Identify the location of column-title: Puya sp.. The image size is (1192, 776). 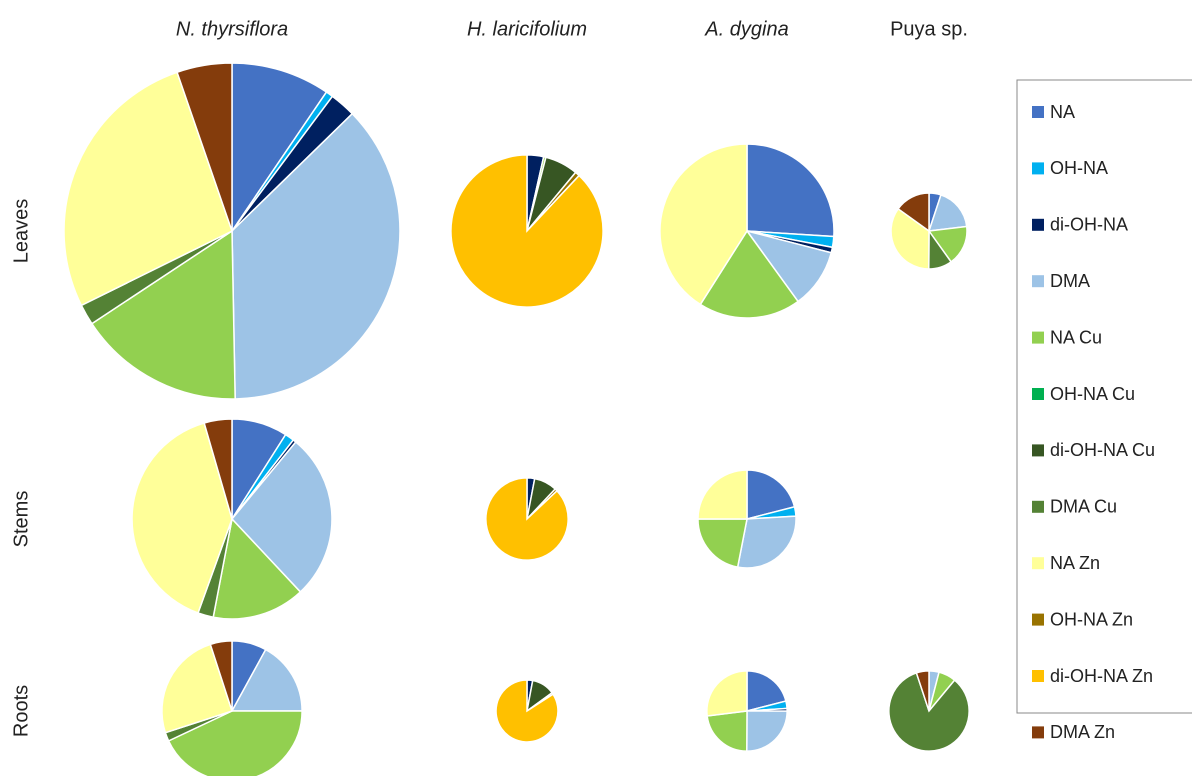
(929, 29).